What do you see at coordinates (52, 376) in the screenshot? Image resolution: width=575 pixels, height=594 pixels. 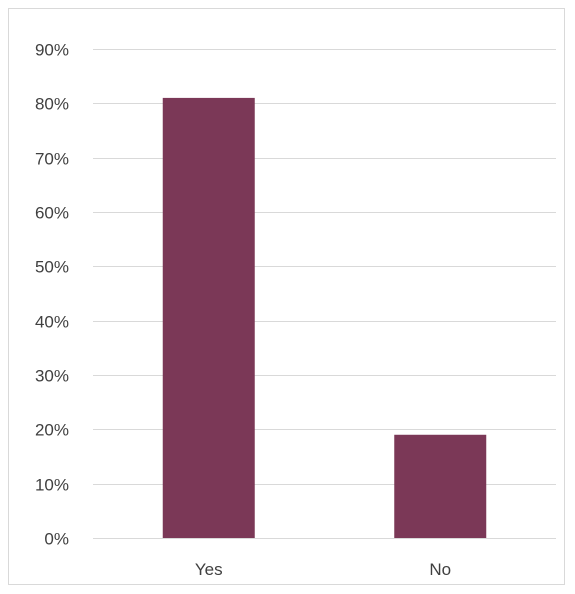 I see `y-tick-label: 30%` at bounding box center [52, 376].